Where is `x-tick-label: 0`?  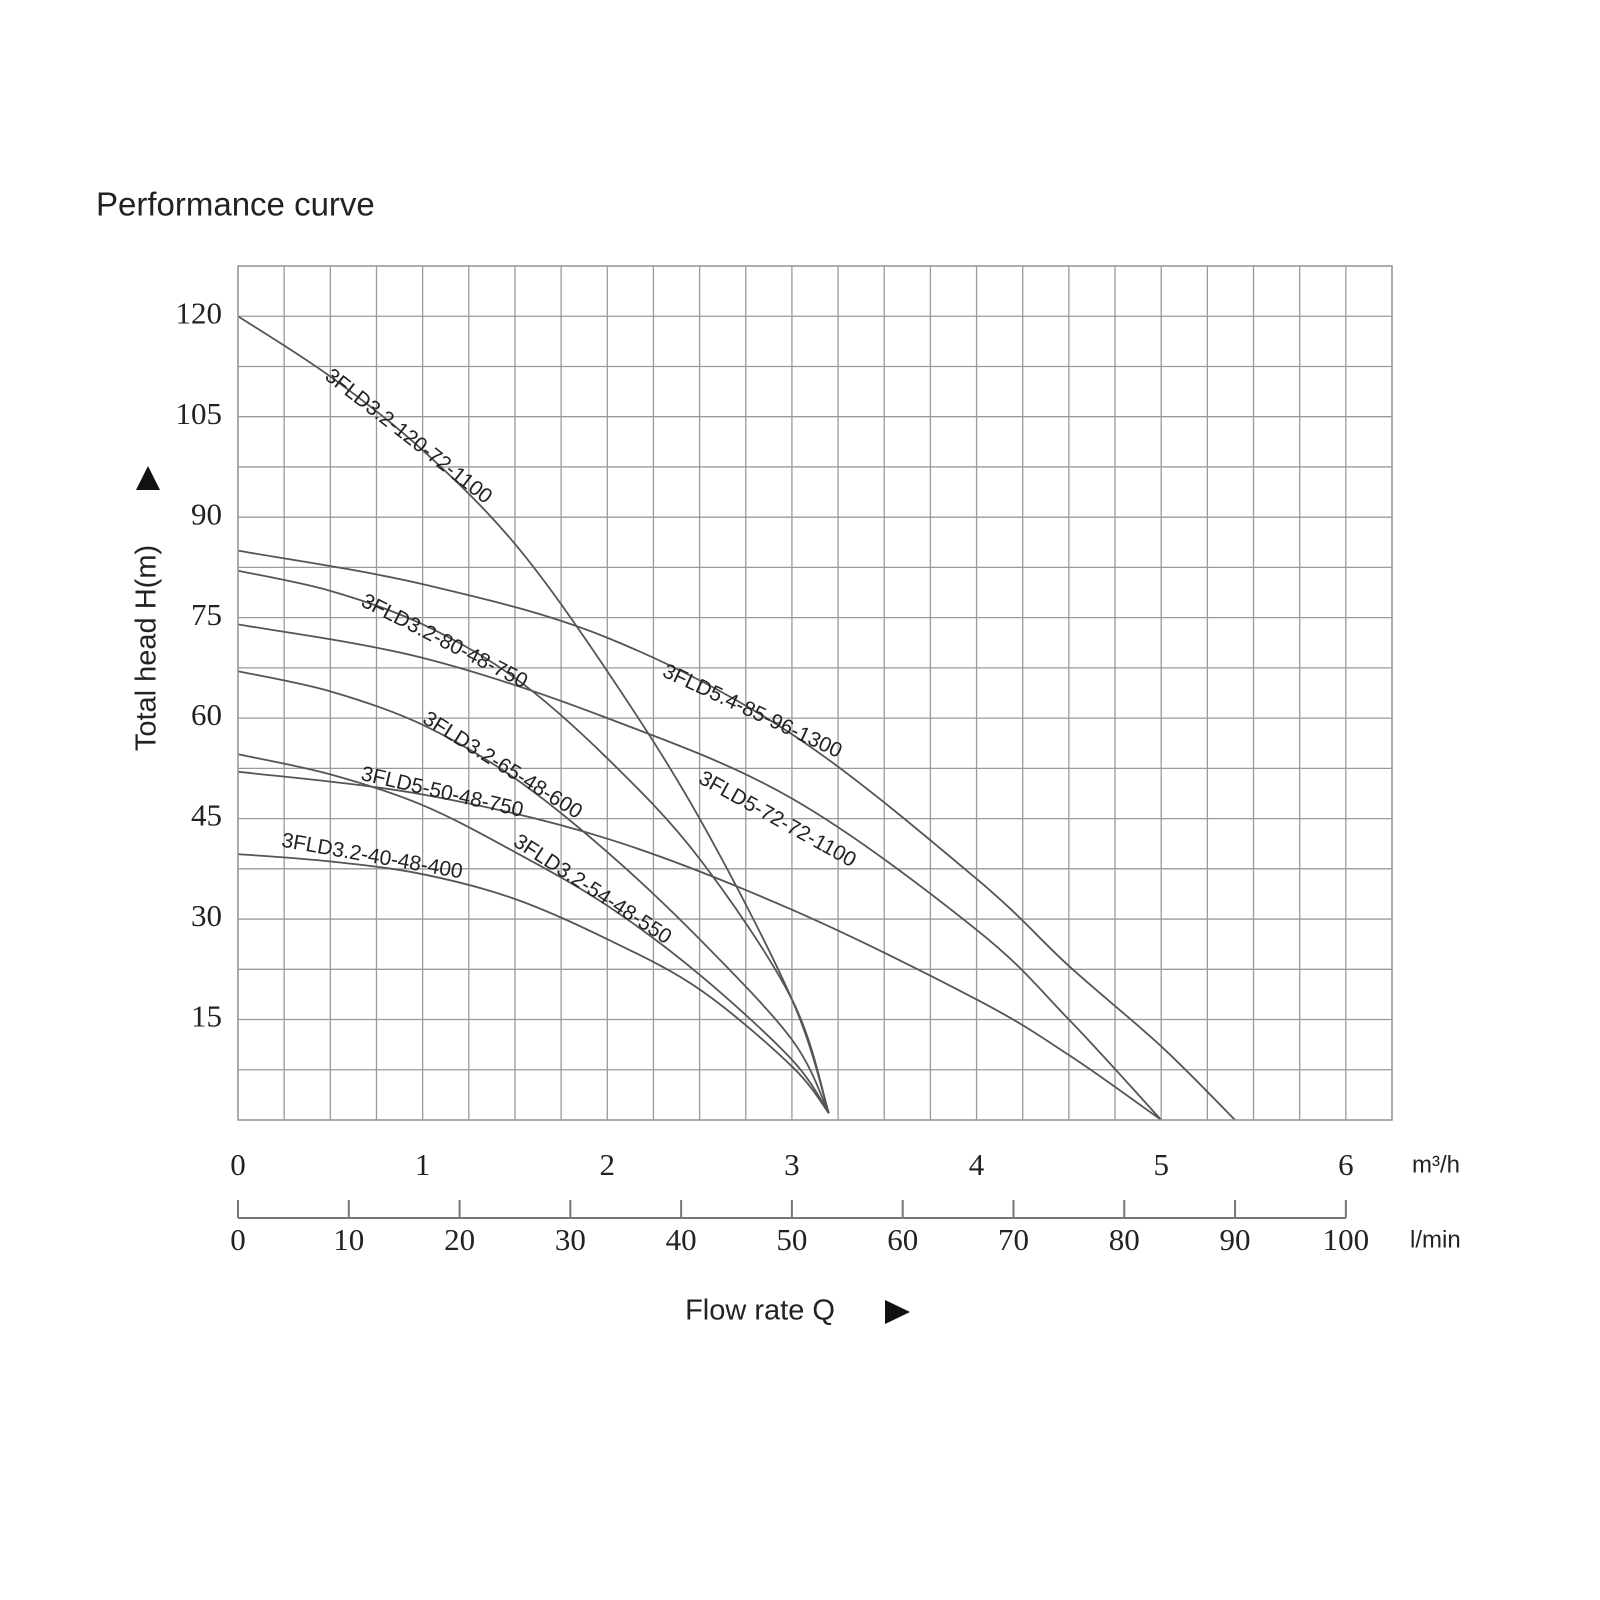 x-tick-label: 0 is located at coordinates (238, 1164).